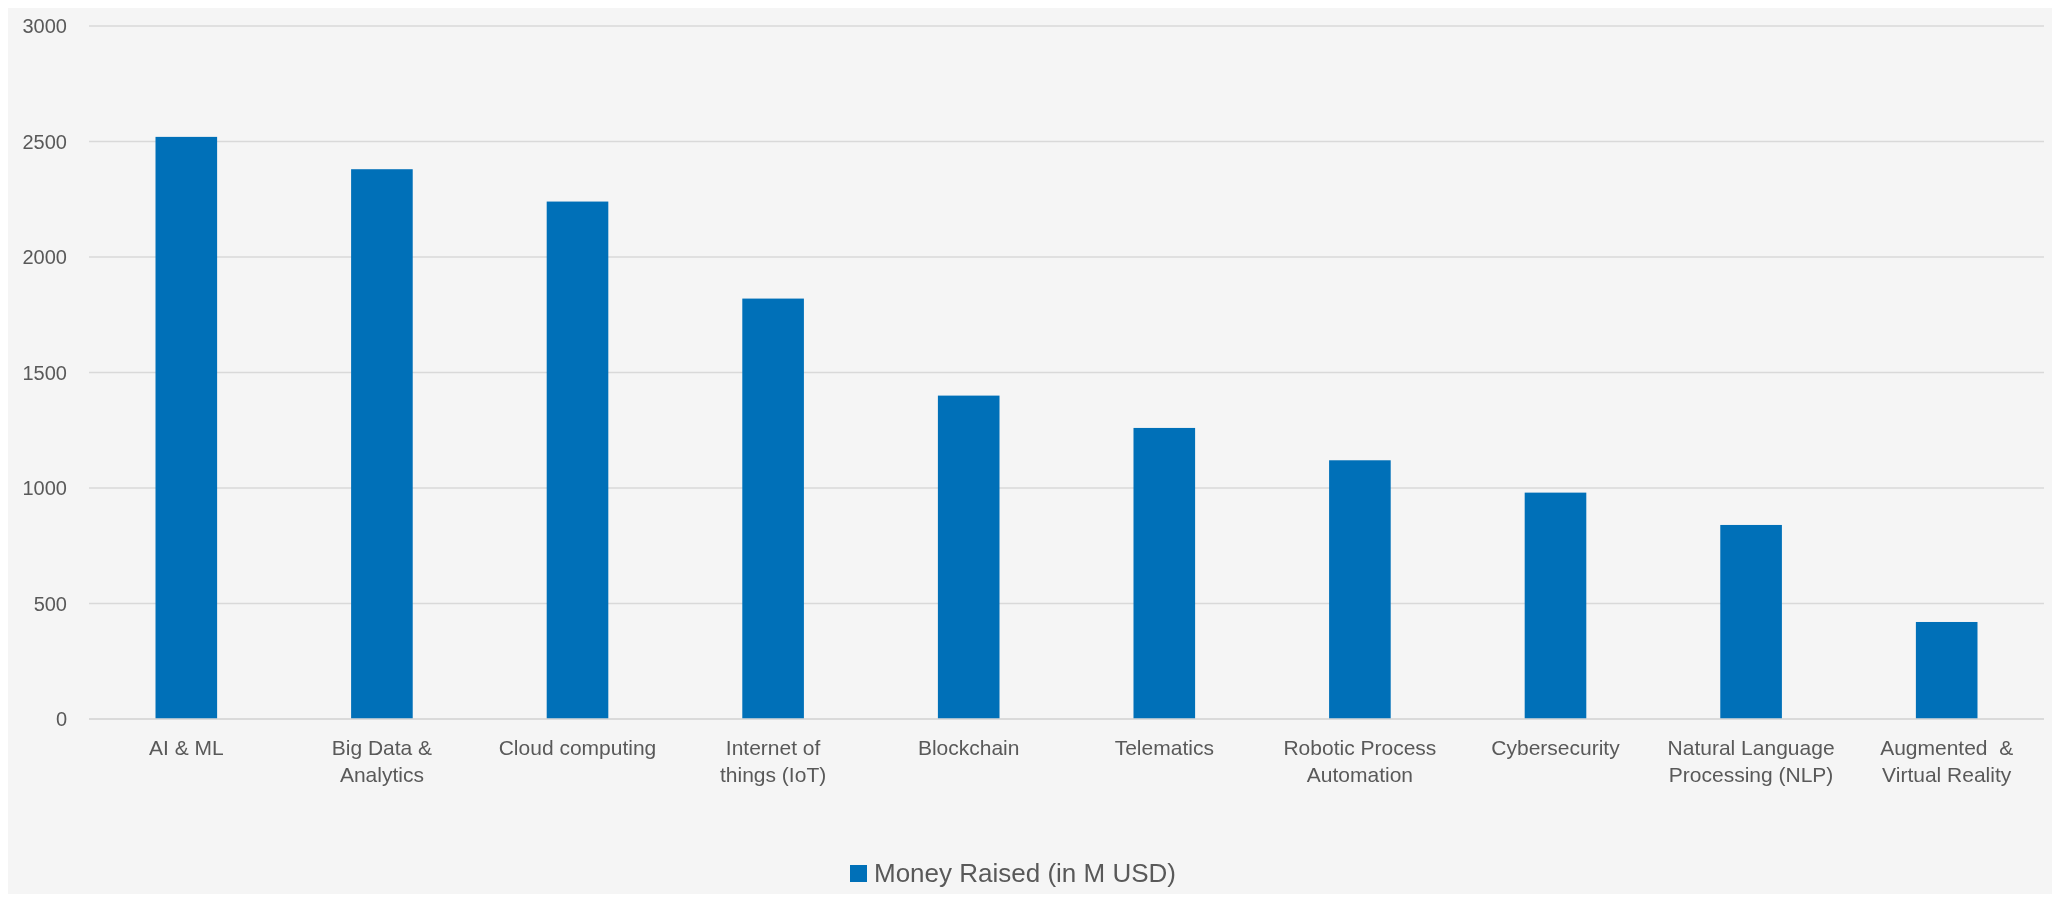 Image resolution: width=2060 pixels, height=902 pixels. I want to click on y-tick-label: 2500, so click(44, 141).